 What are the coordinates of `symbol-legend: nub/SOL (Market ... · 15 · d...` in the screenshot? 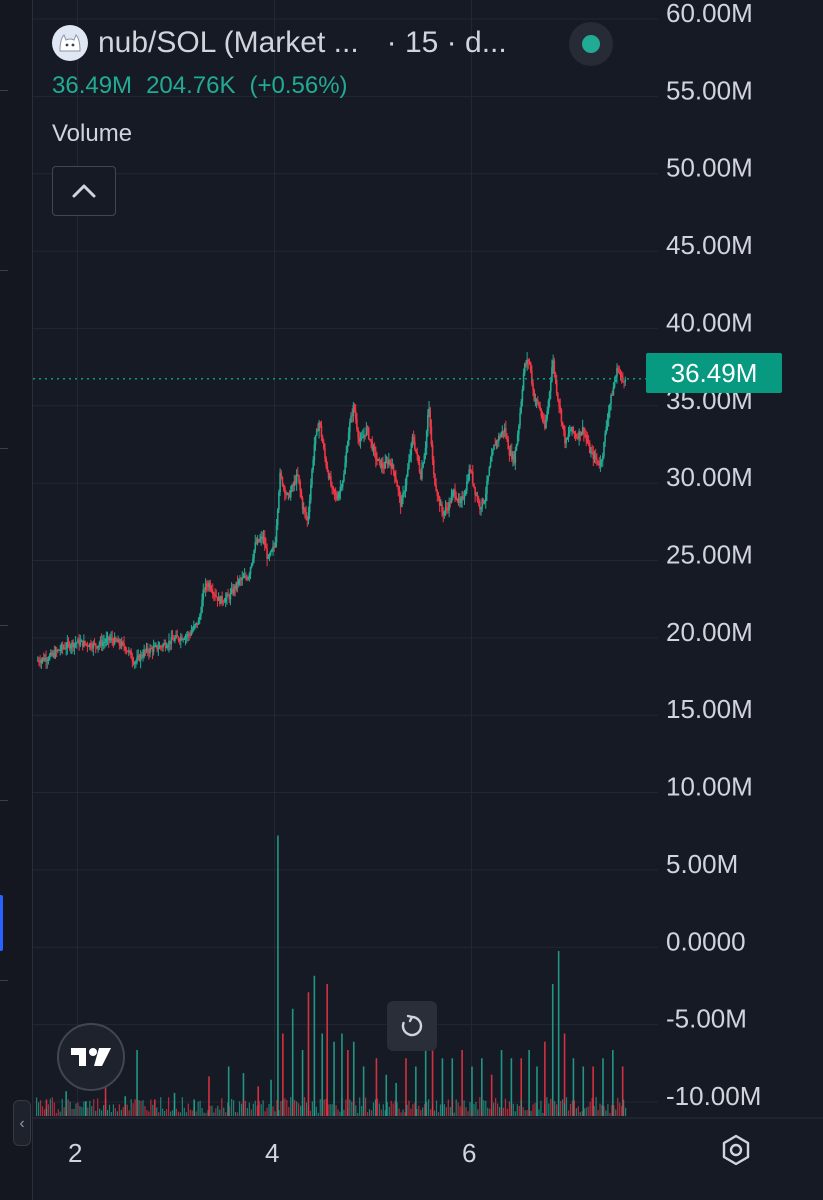 It's located at (279, 43).